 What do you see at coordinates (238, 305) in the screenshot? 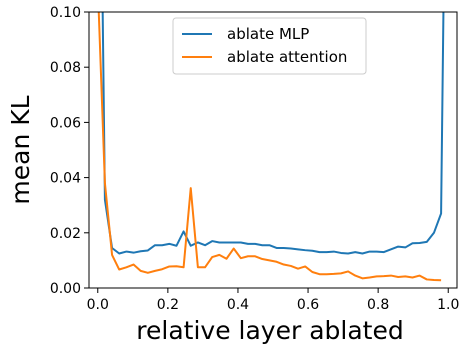
I see `x-tick-label: 0.4` at bounding box center [238, 305].